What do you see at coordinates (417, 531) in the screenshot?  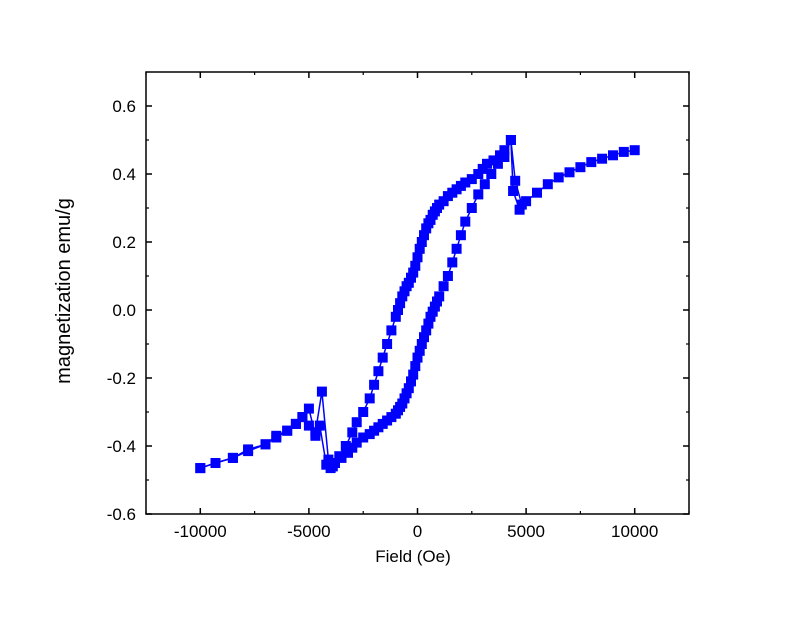 I see `x-tick-label: 0` at bounding box center [417, 531].